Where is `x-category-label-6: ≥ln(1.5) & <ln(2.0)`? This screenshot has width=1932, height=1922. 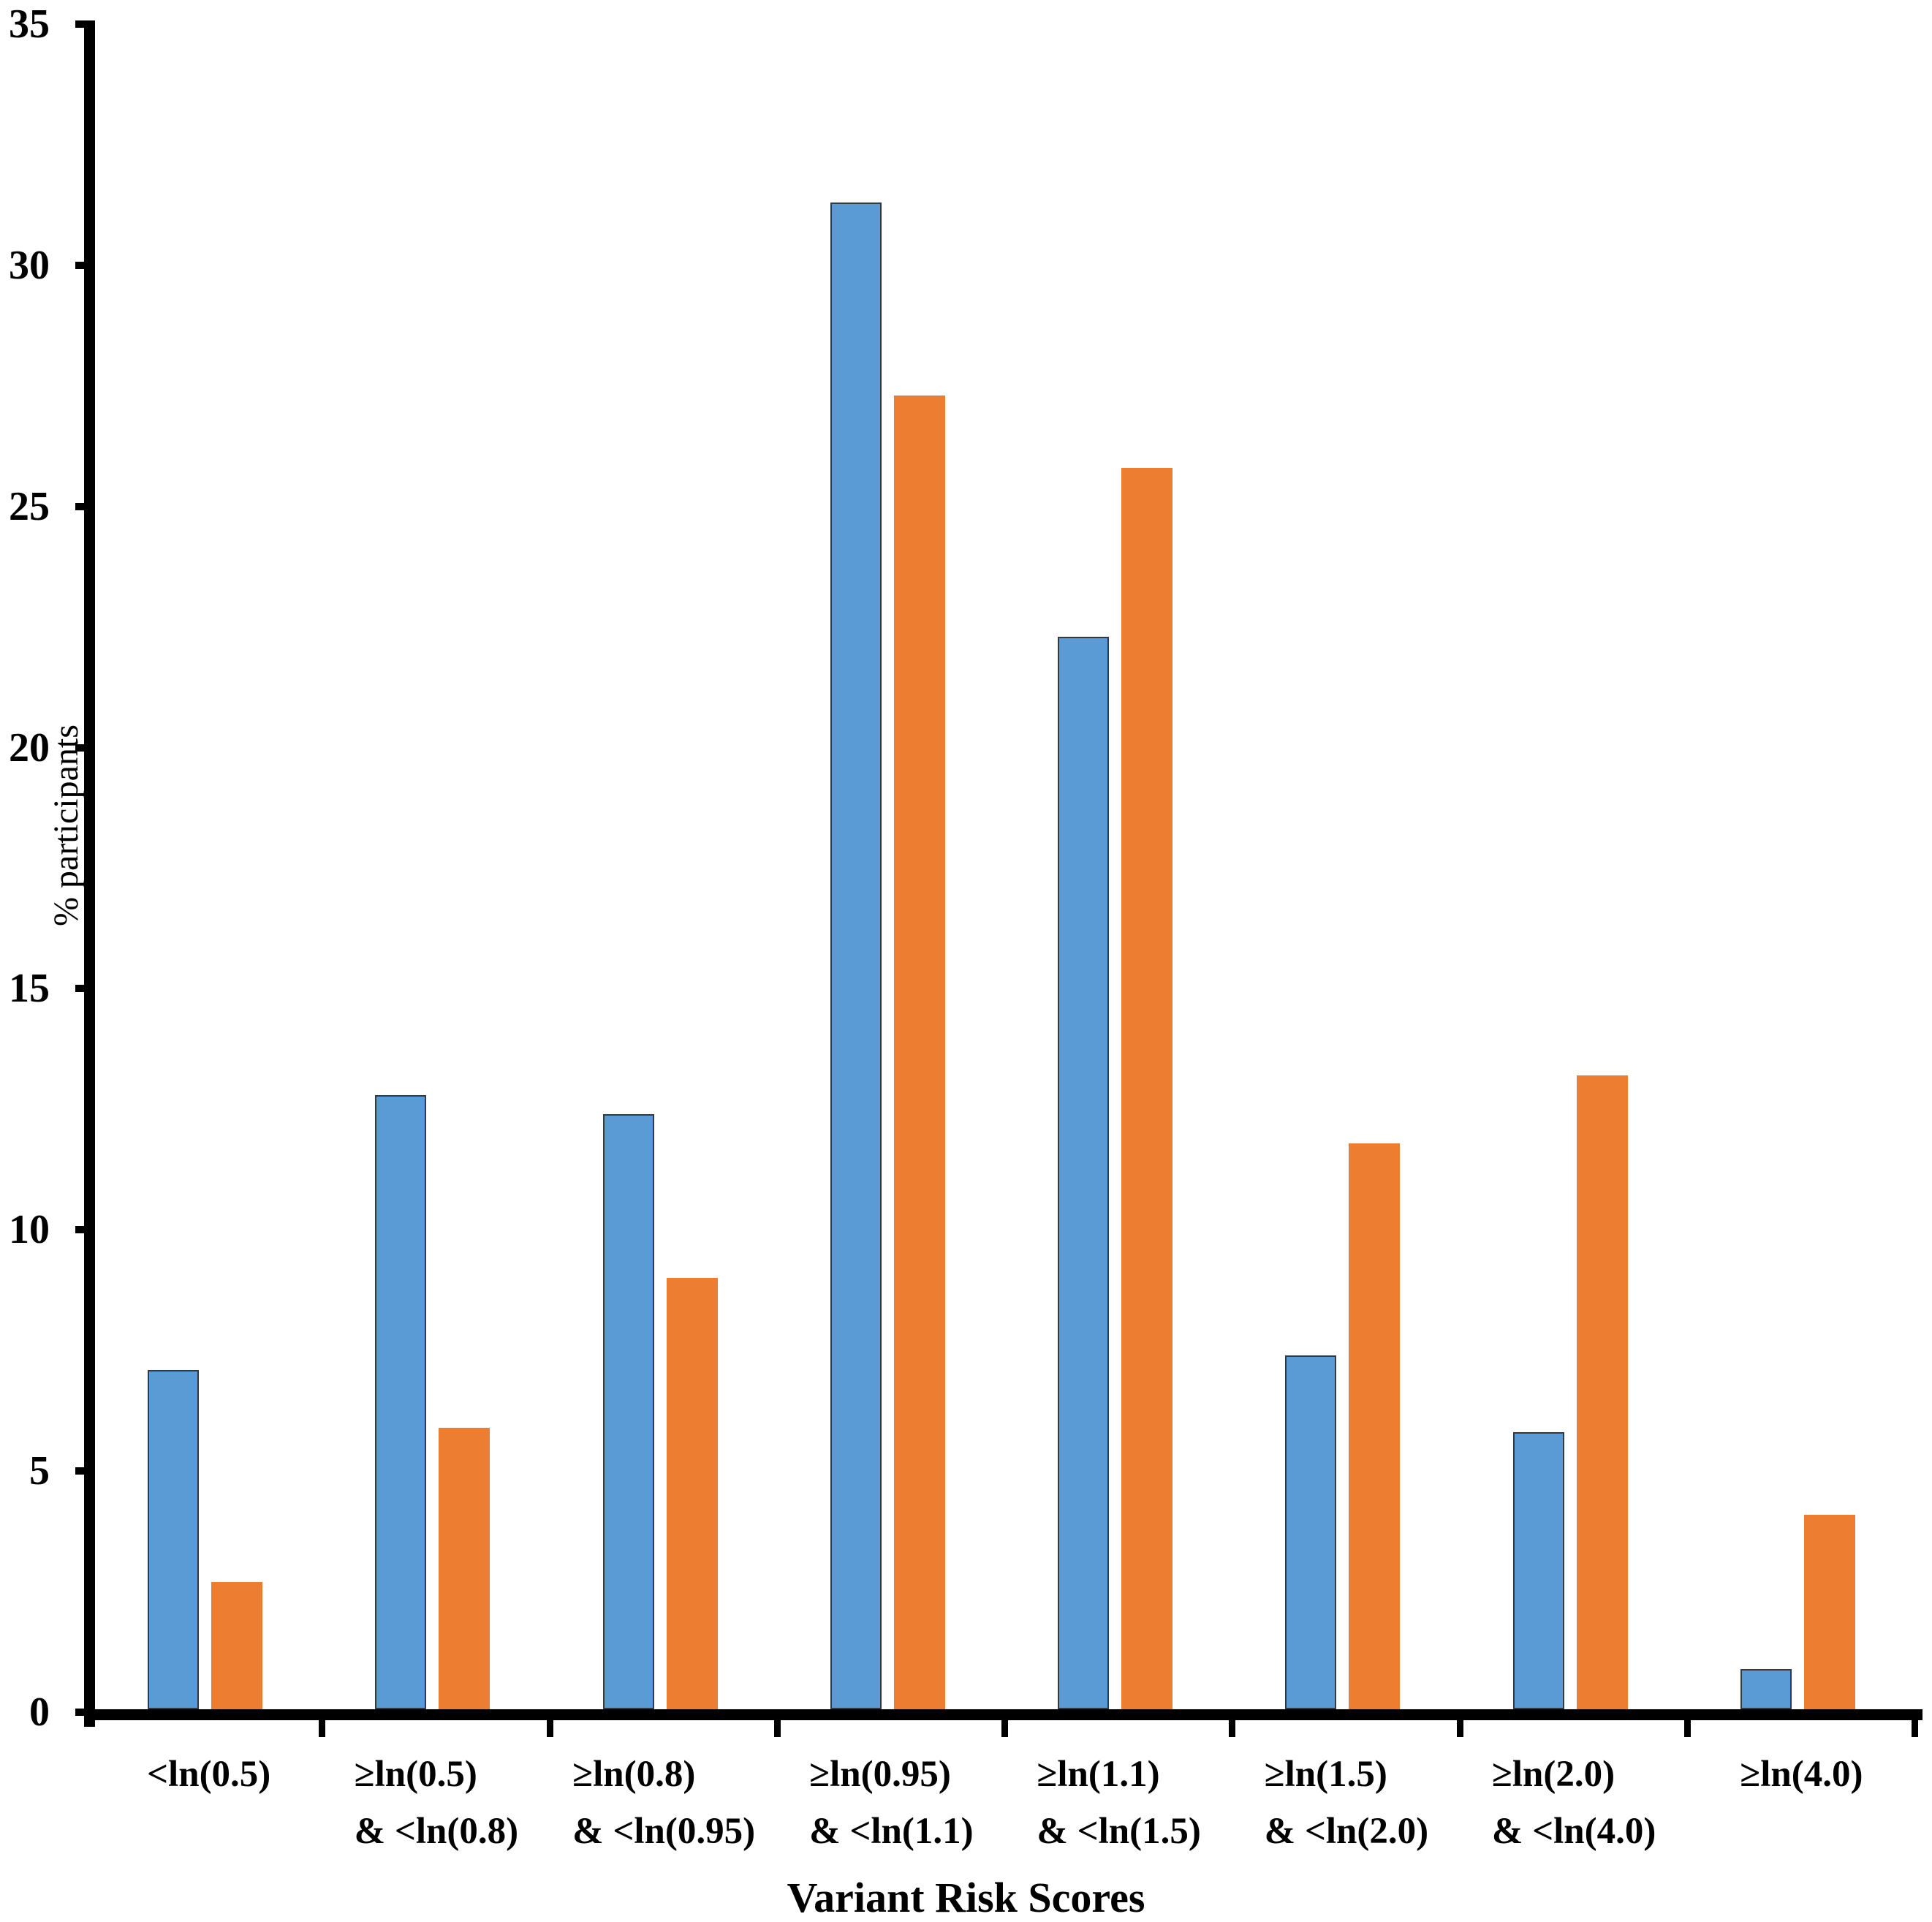 x-category-label-6: ≥ln(1.5) & <ln(2.0) is located at coordinates (1346, 1803).